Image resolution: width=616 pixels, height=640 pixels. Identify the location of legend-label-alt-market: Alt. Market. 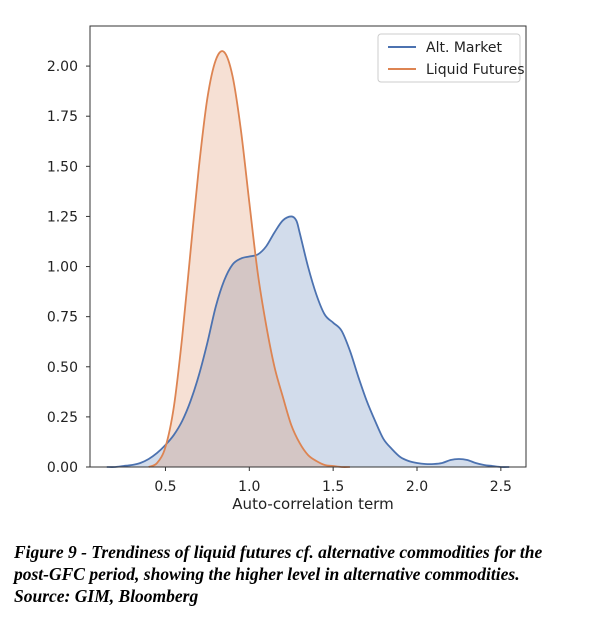
(464, 48).